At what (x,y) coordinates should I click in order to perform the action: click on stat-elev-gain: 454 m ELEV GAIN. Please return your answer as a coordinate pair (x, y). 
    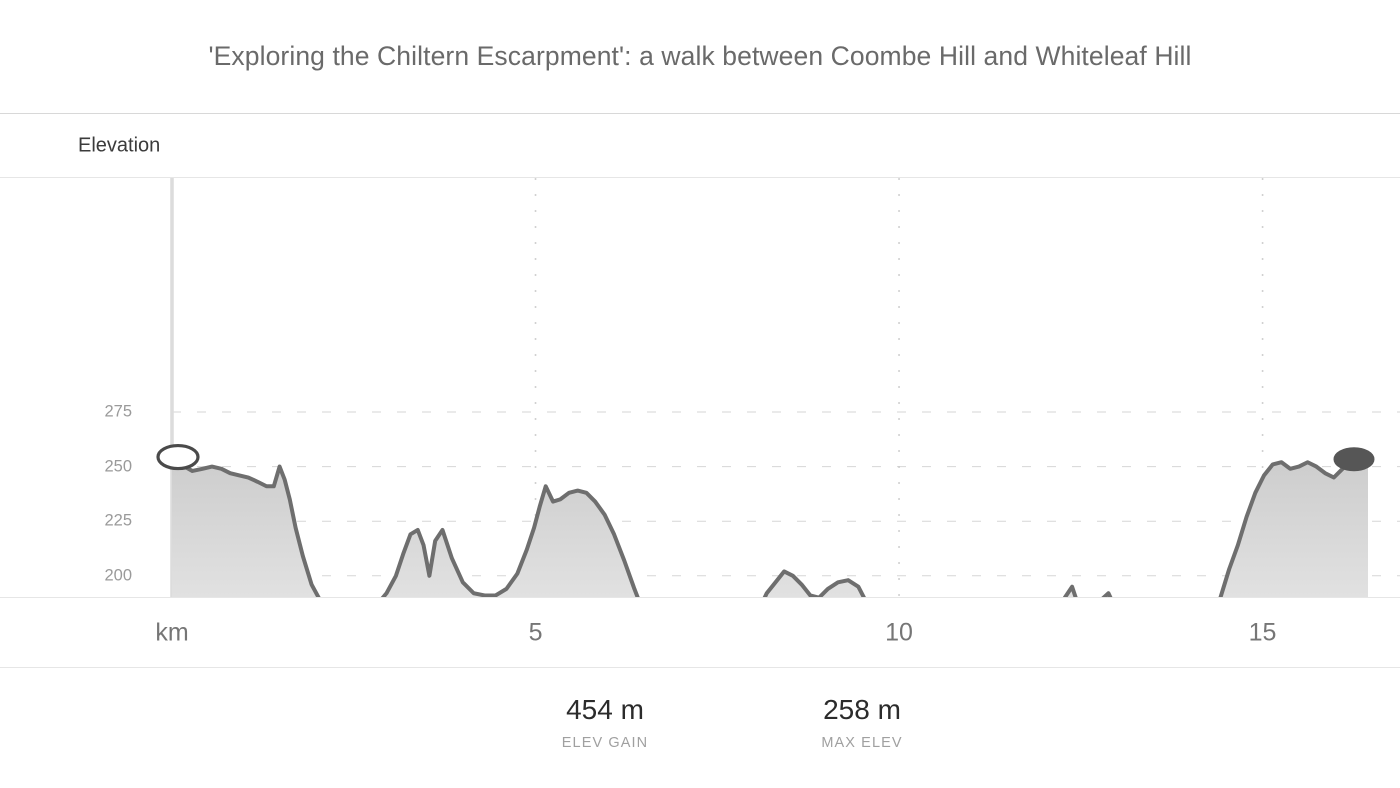
    Looking at the image, I should click on (605, 722).